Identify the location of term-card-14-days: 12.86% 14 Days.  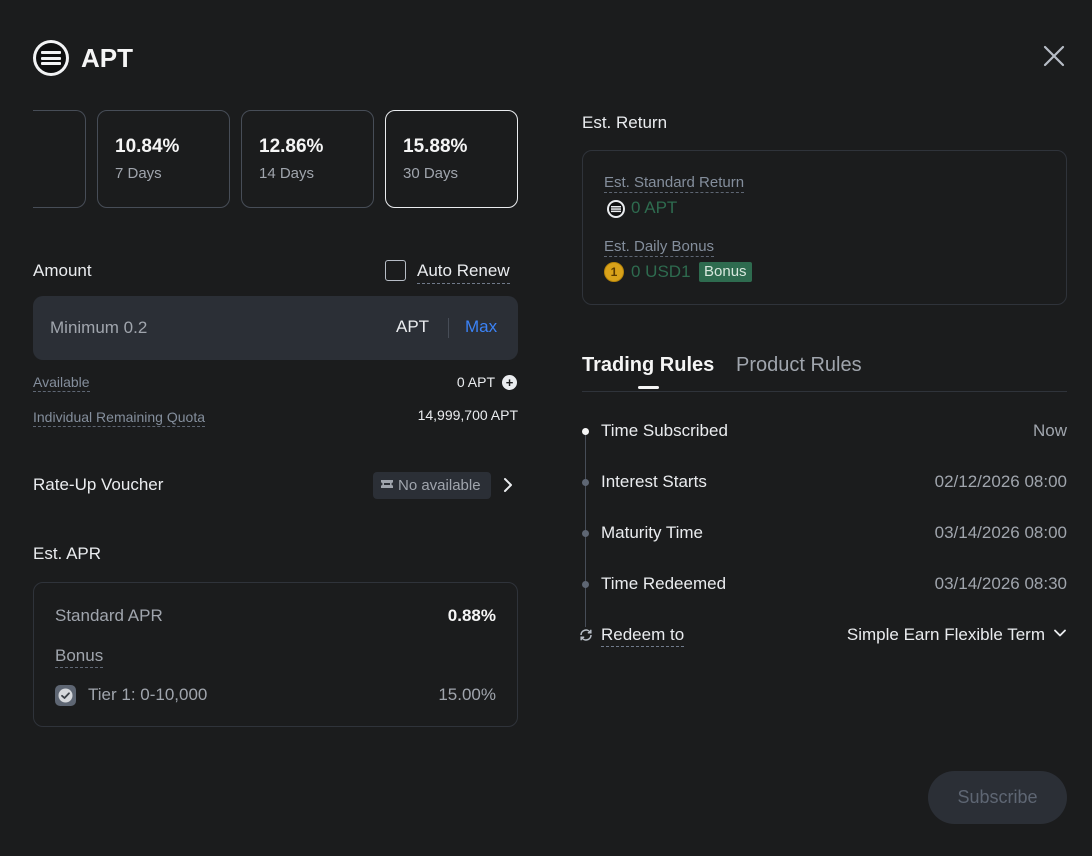
(307, 159).